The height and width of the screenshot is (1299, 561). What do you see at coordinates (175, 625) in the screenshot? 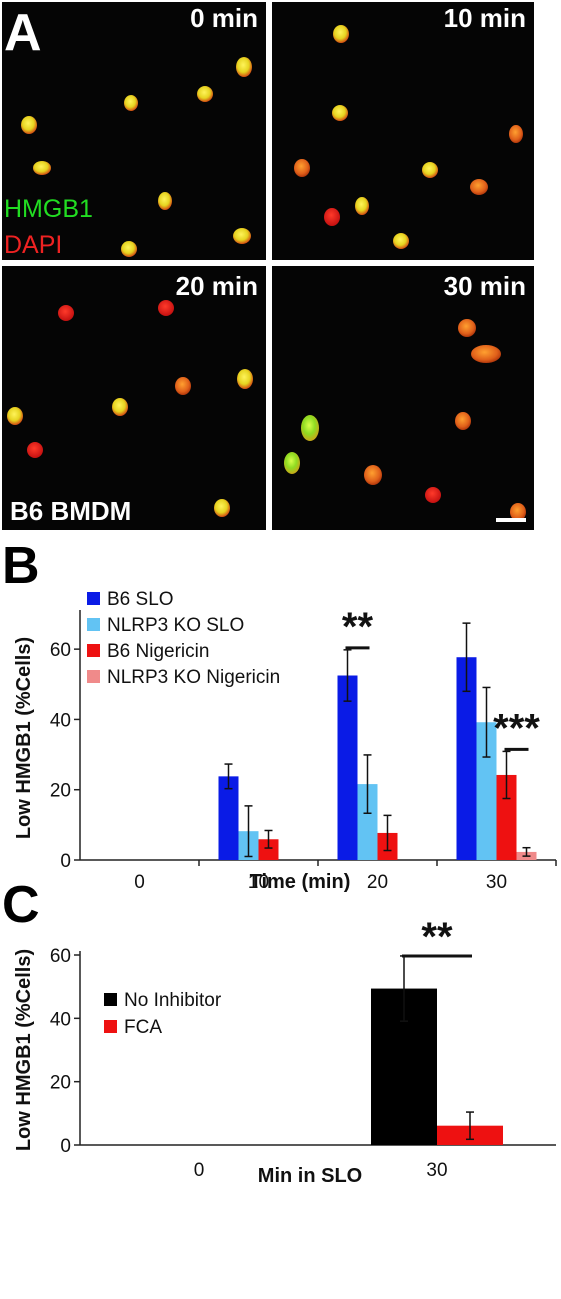
I see `legend-label: NLRP3 KO SLO` at bounding box center [175, 625].